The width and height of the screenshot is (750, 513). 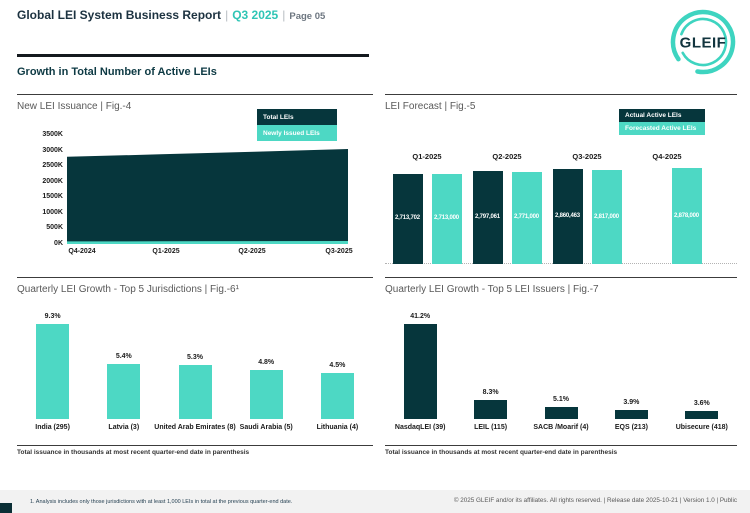 I want to click on pct-label: 5.4%, so click(x=123, y=356).